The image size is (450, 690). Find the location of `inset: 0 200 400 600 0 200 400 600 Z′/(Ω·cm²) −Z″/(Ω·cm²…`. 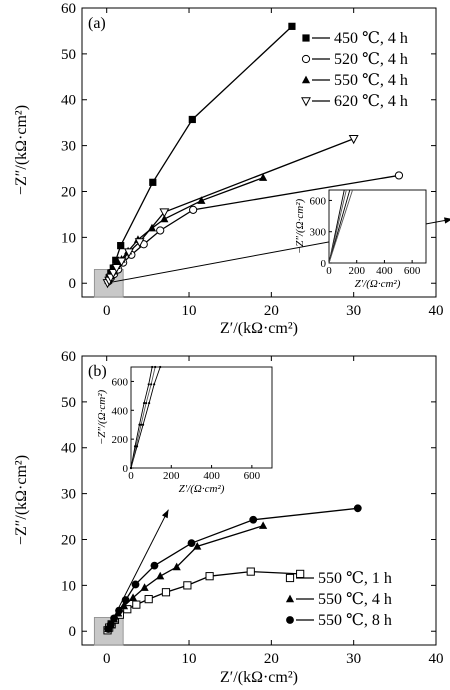

inset: 0 200 400 600 0 200 400 600 Z′/(Ω·cm²) −Z″/(Ω·cm²… is located at coordinates (184, 430).